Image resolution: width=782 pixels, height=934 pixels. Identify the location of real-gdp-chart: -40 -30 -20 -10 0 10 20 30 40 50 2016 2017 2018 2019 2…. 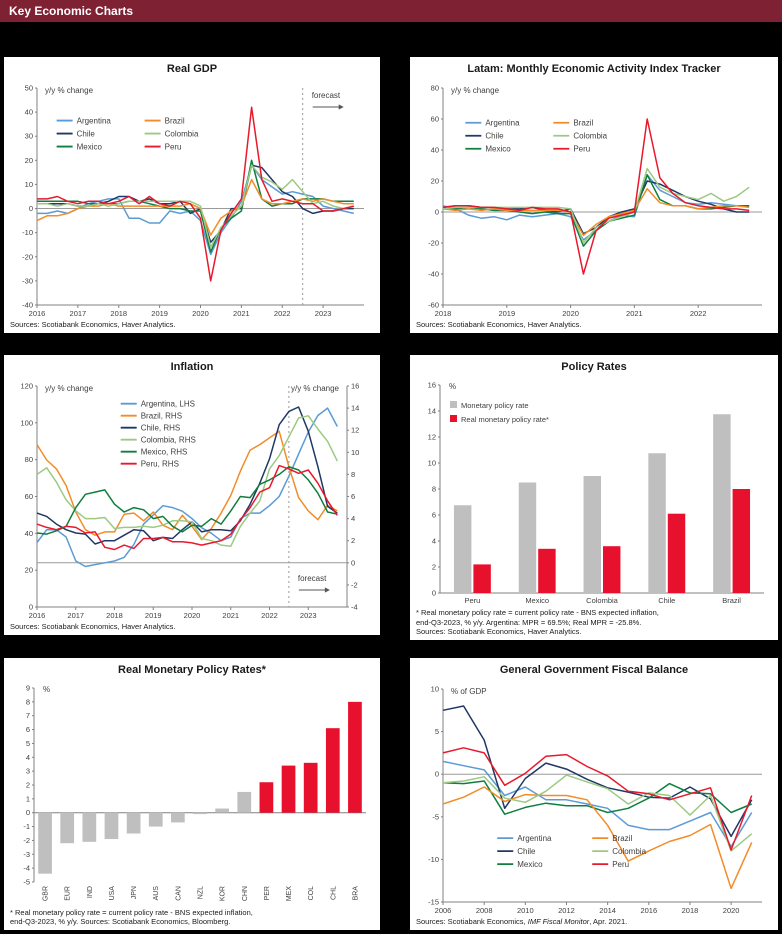
(192, 197).